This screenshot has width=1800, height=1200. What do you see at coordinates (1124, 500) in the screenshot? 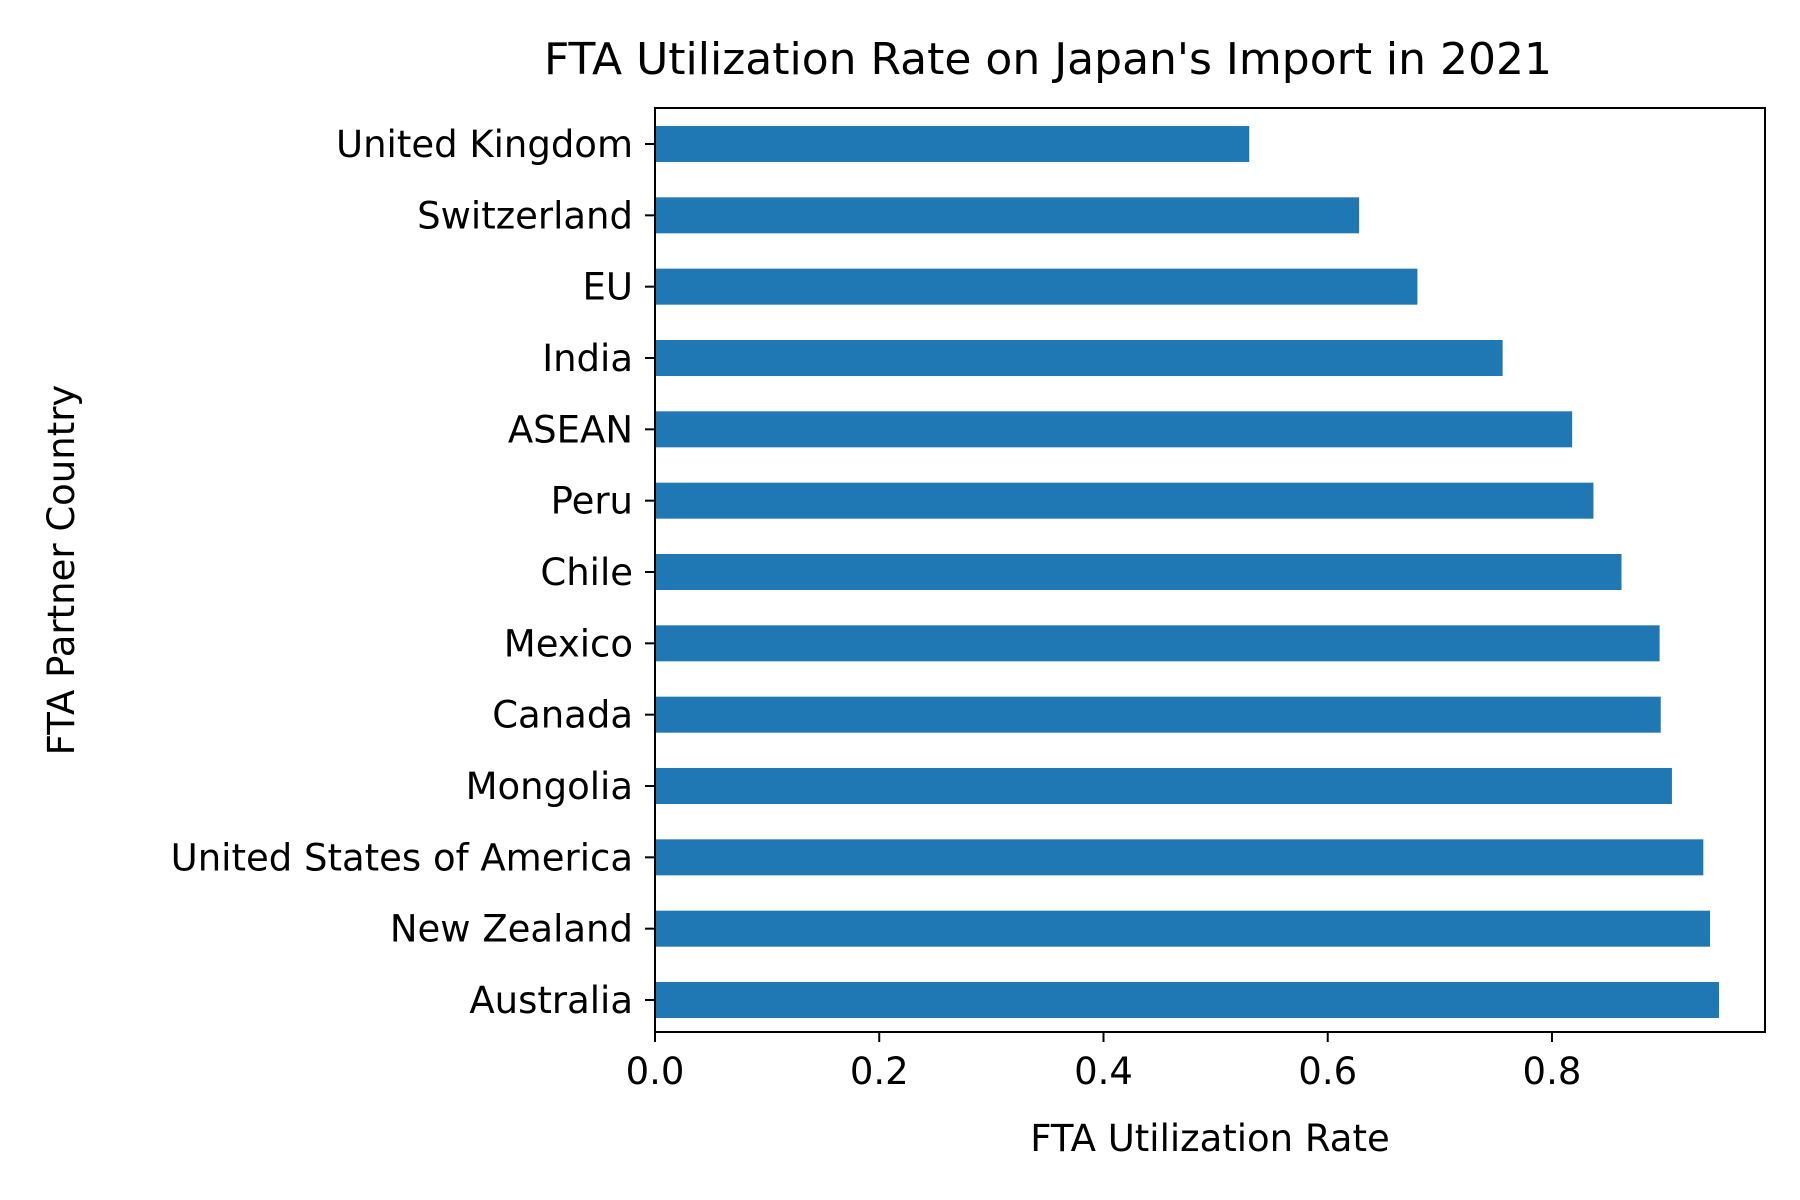
I see `bar-peru` at bounding box center [1124, 500].